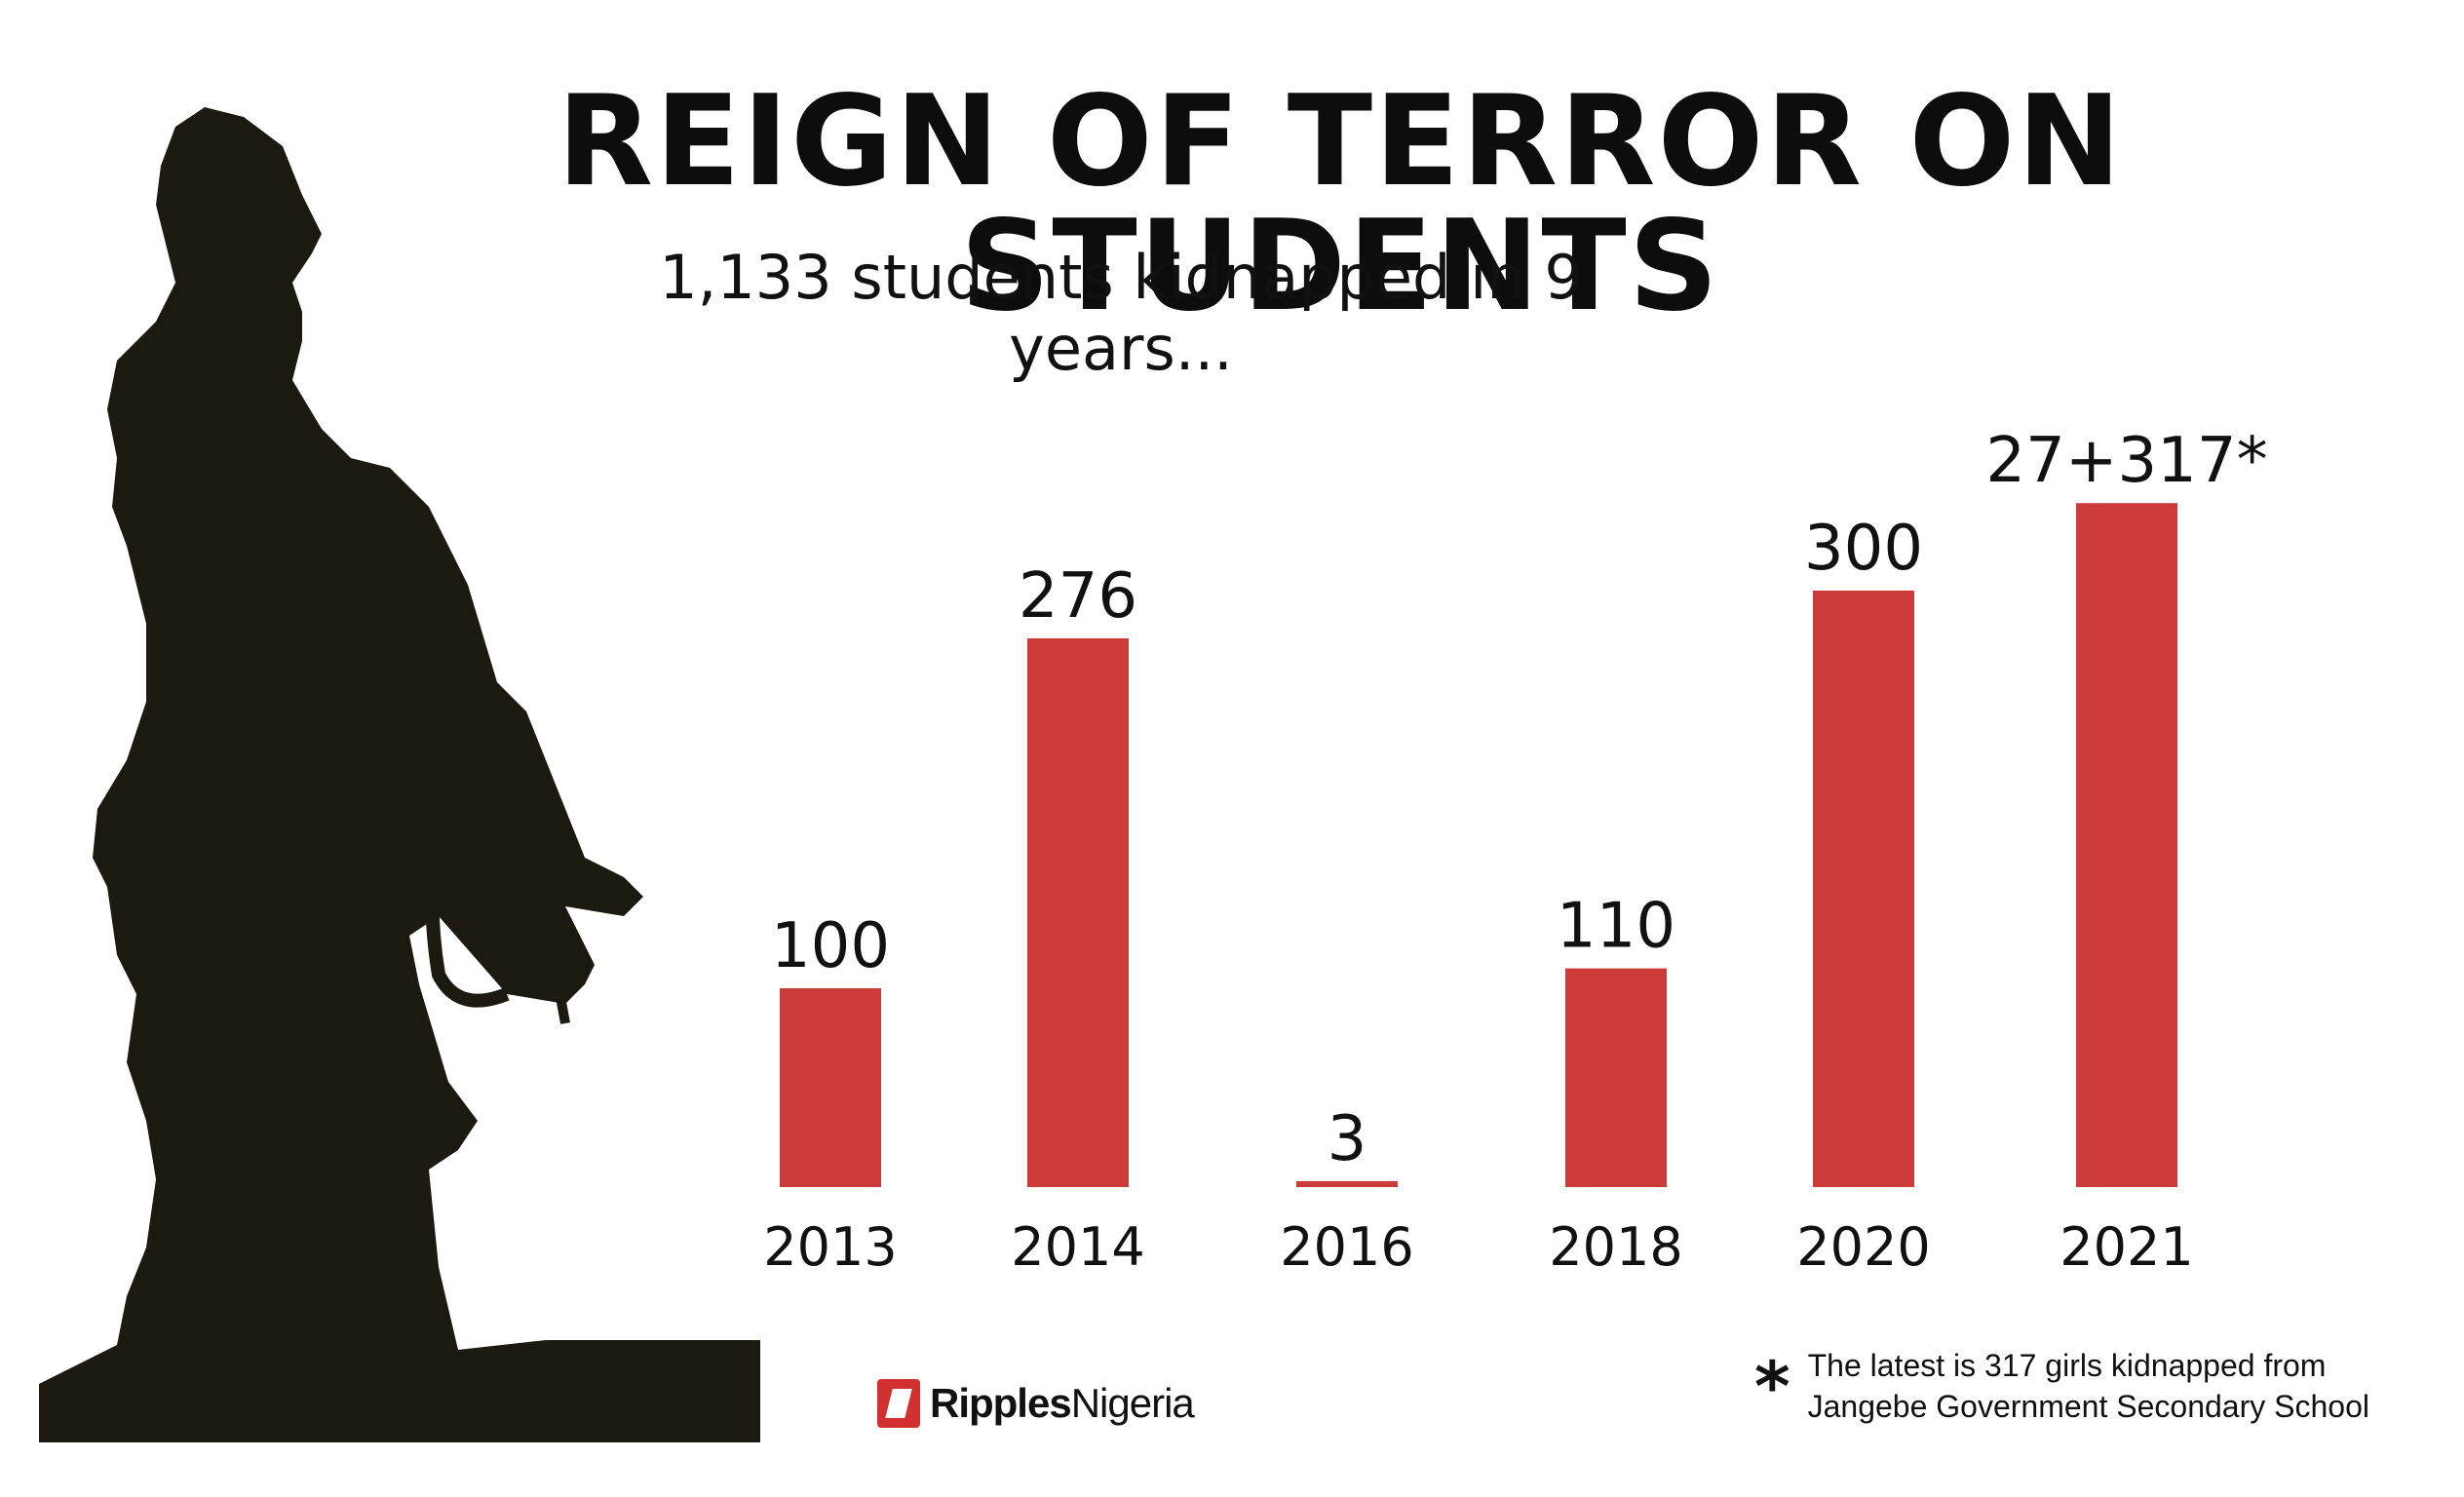 This screenshot has height=1497, width=2464. What do you see at coordinates (1347, 1183) in the screenshot?
I see `bar-2016` at bounding box center [1347, 1183].